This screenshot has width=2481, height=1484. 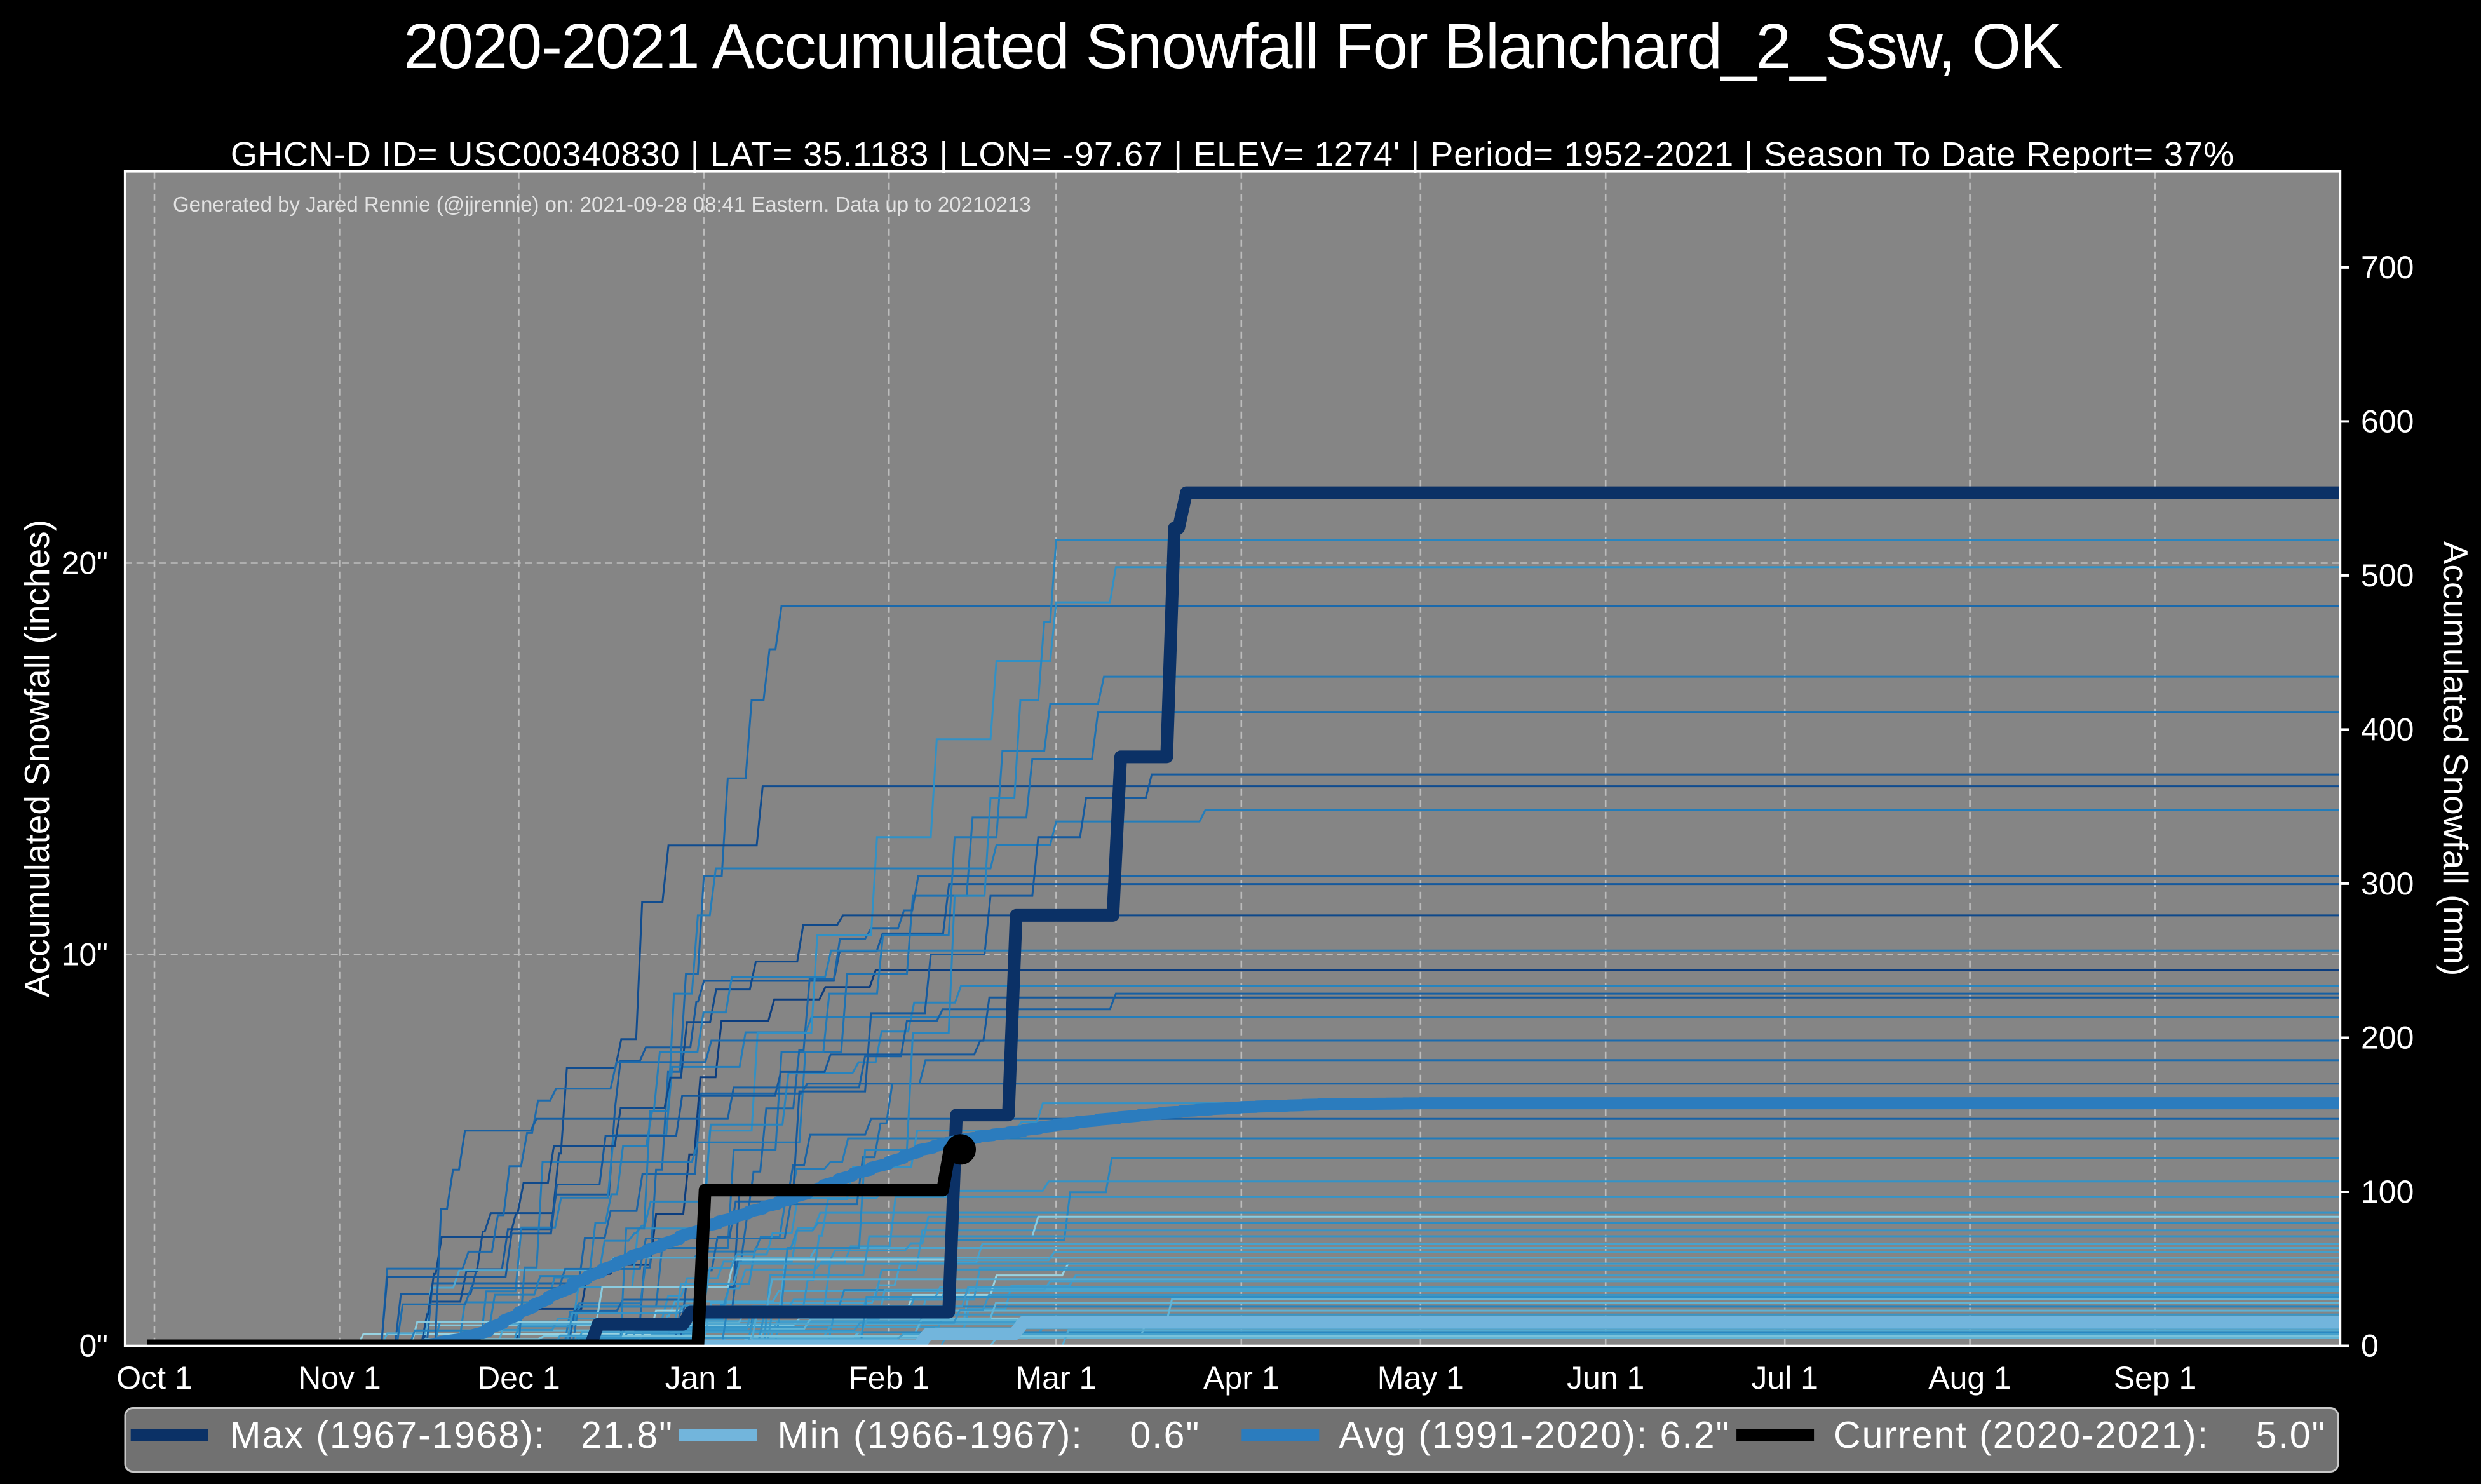 I want to click on svg-text: Feb 1, so click(x=889, y=1378).